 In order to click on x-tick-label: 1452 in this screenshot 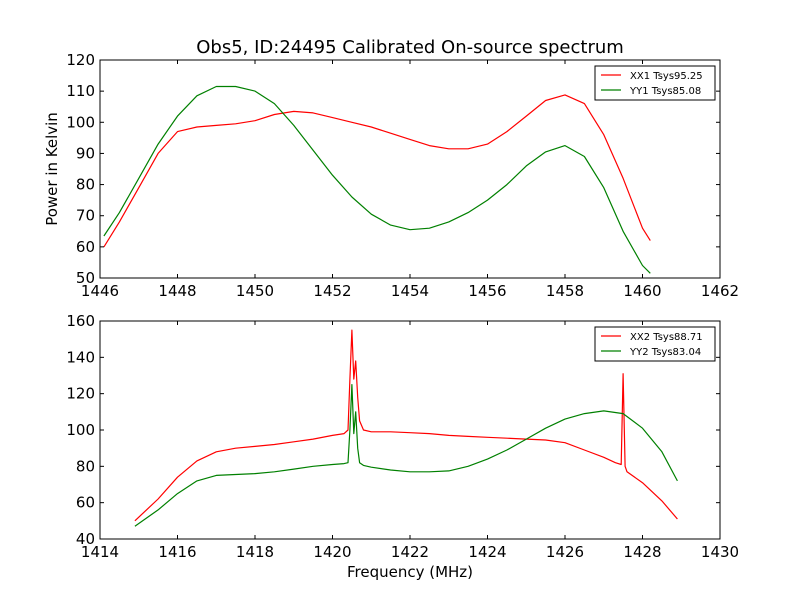, I will do `click(332, 291)`.